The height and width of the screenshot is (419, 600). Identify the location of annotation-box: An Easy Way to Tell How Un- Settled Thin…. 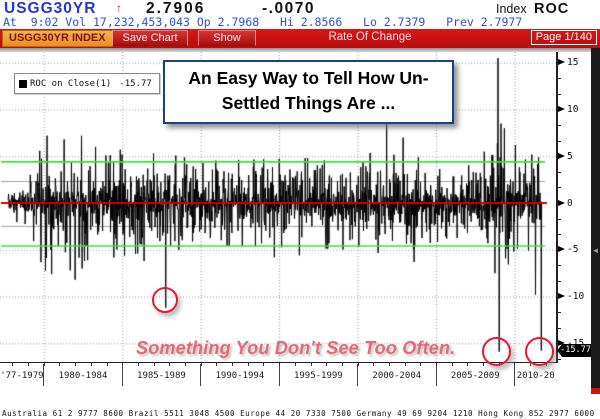
(308, 92).